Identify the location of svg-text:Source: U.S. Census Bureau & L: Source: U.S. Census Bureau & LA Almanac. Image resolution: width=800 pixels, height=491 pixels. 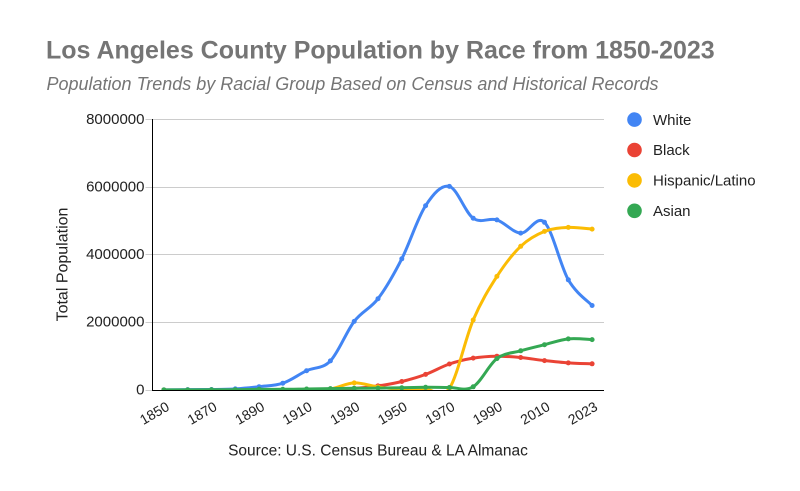
(378, 451).